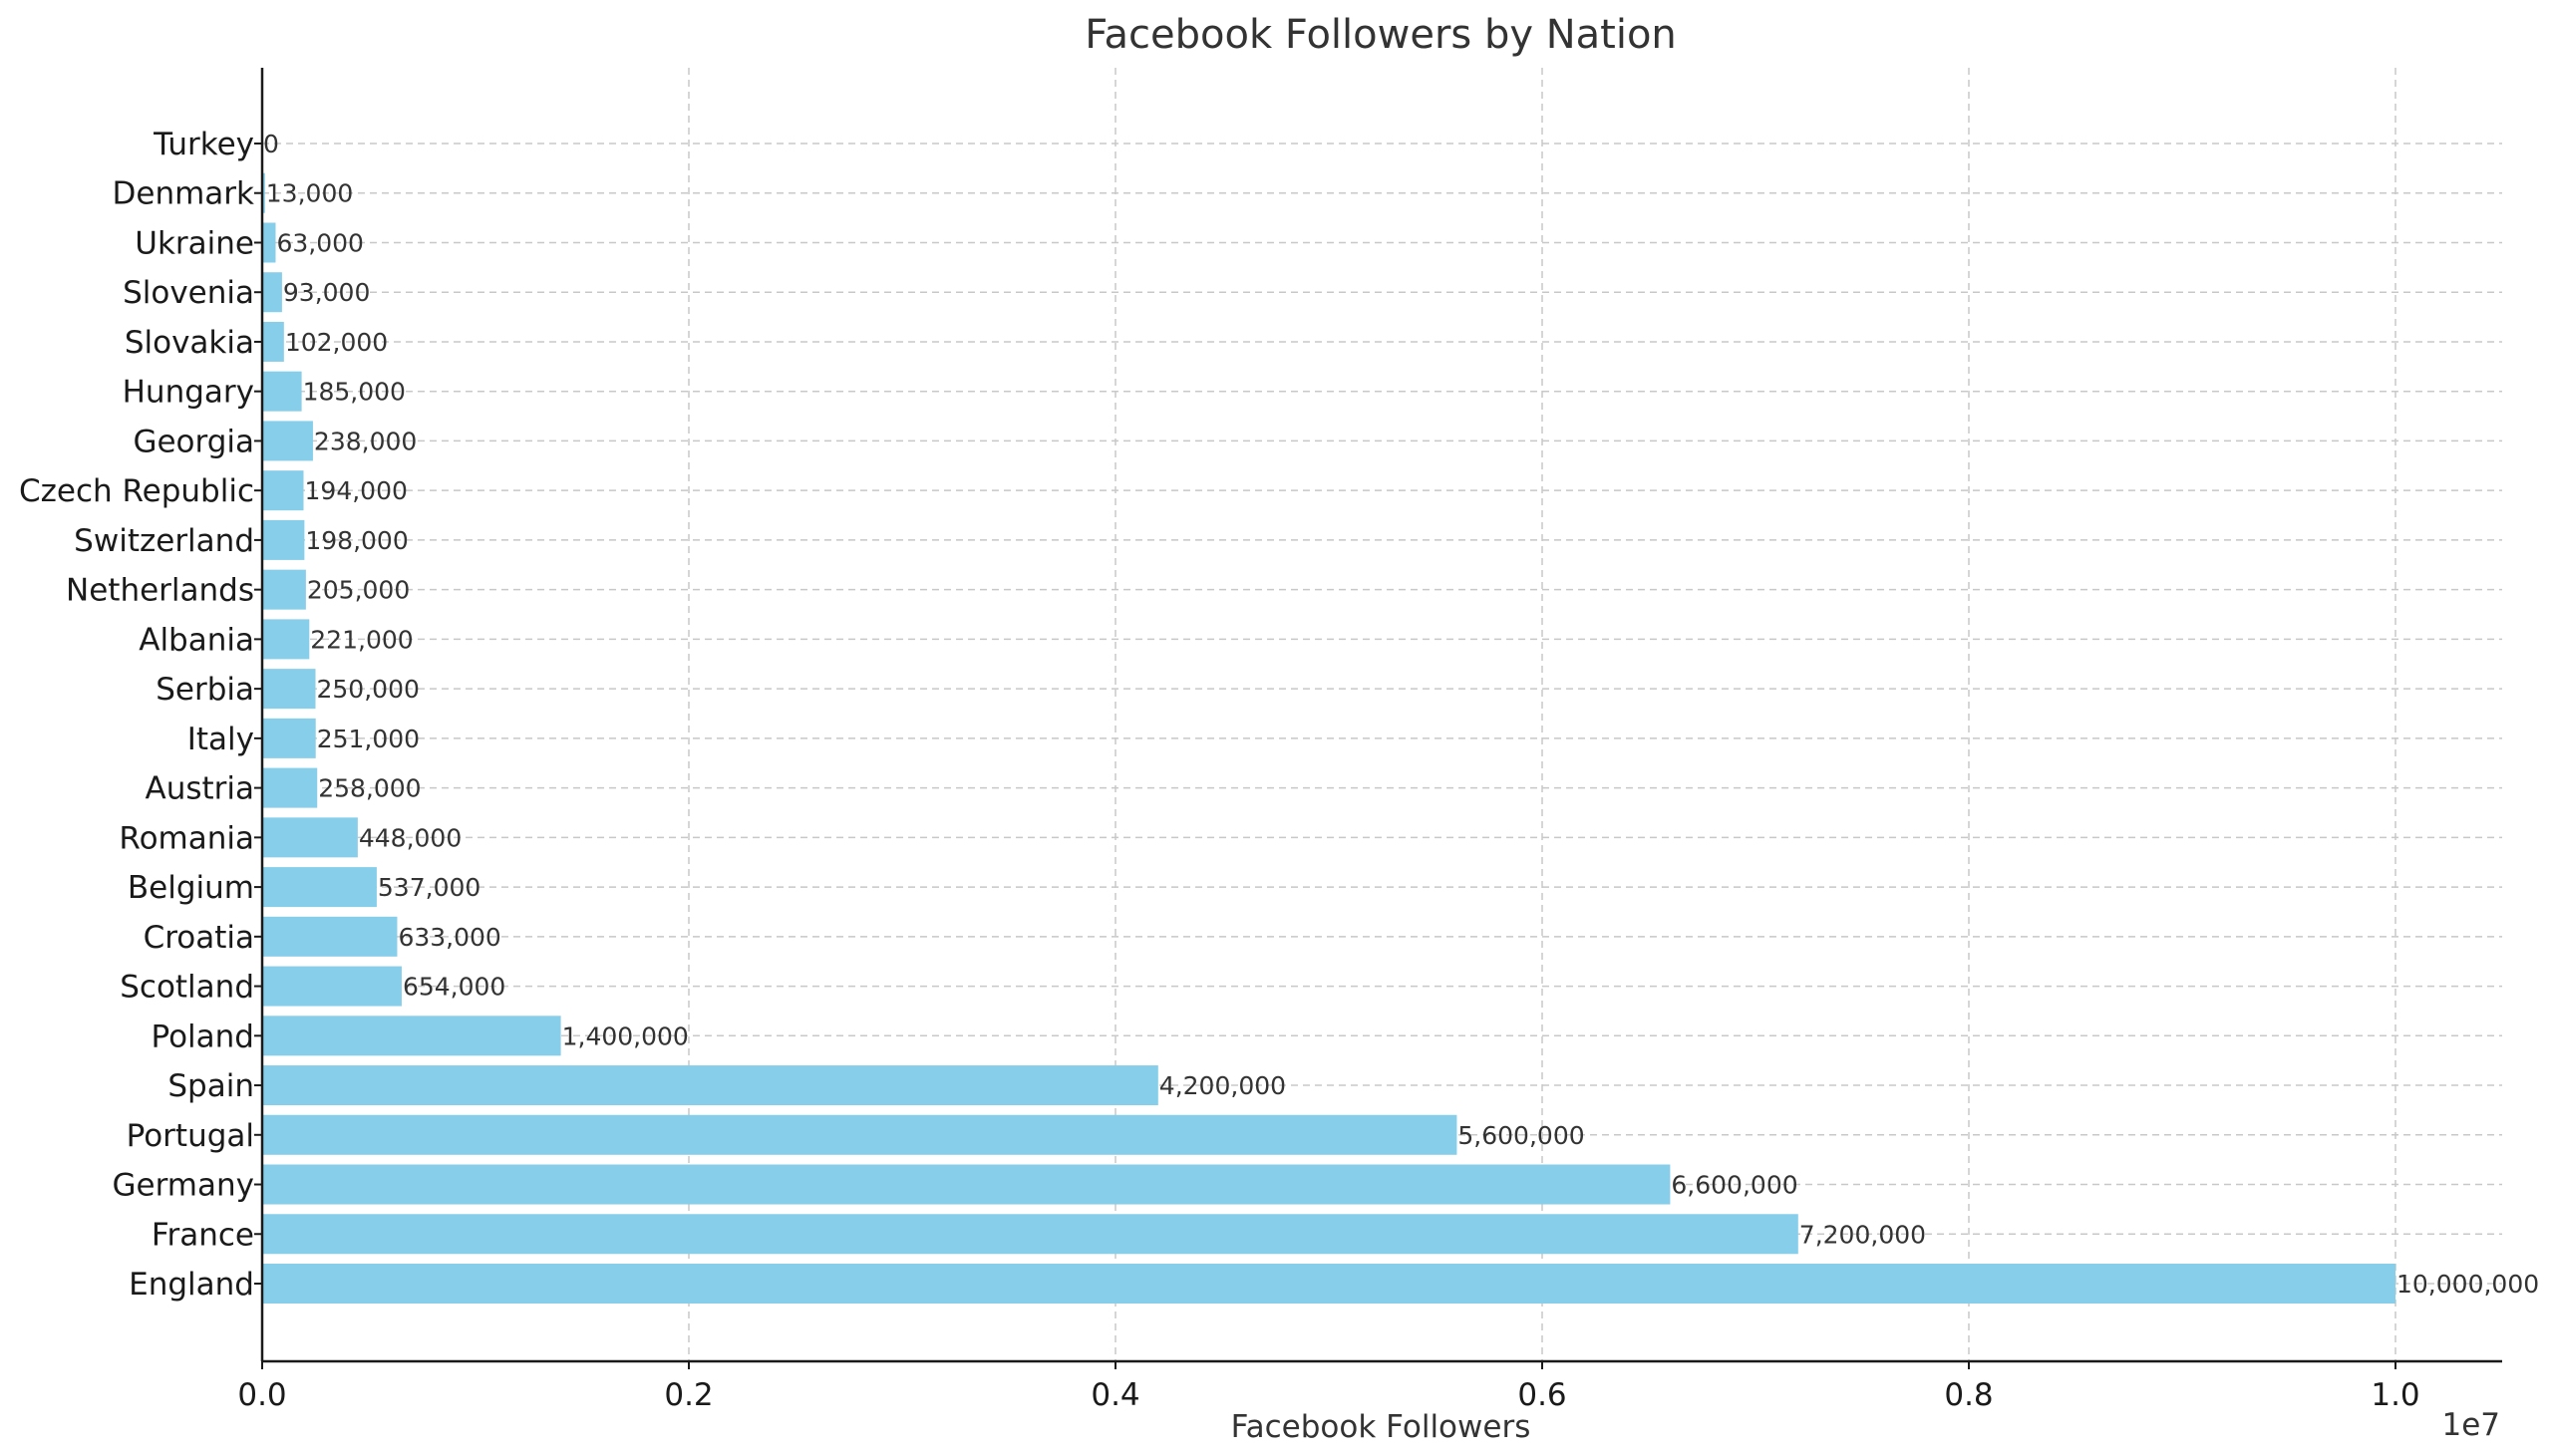 The height and width of the screenshot is (1456, 2552). I want to click on bar-albania, so click(286, 639).